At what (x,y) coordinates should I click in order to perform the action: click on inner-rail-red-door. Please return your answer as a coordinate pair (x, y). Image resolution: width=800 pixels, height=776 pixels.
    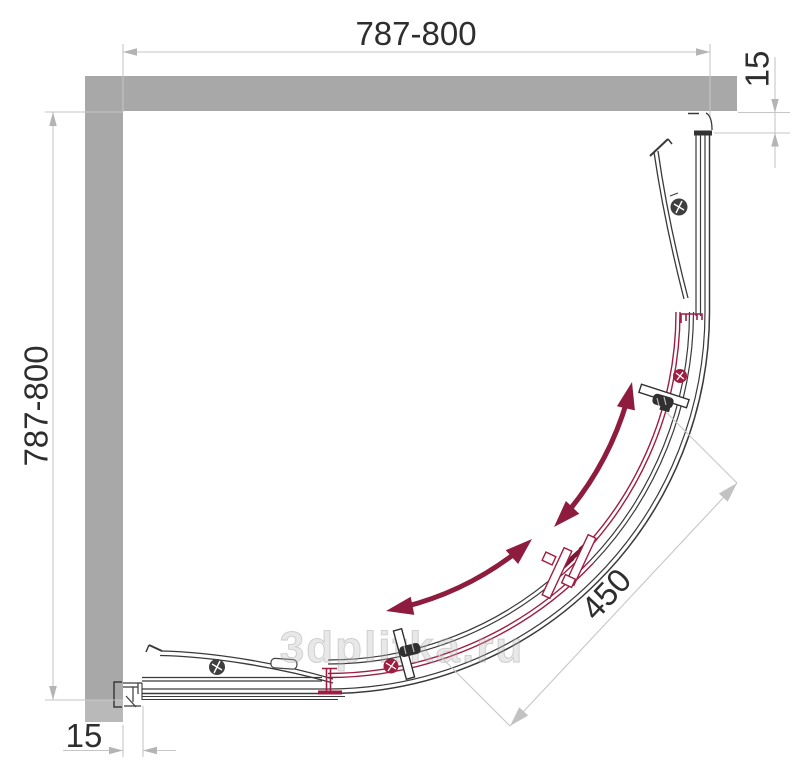
    Looking at the image, I should click on (620, 443).